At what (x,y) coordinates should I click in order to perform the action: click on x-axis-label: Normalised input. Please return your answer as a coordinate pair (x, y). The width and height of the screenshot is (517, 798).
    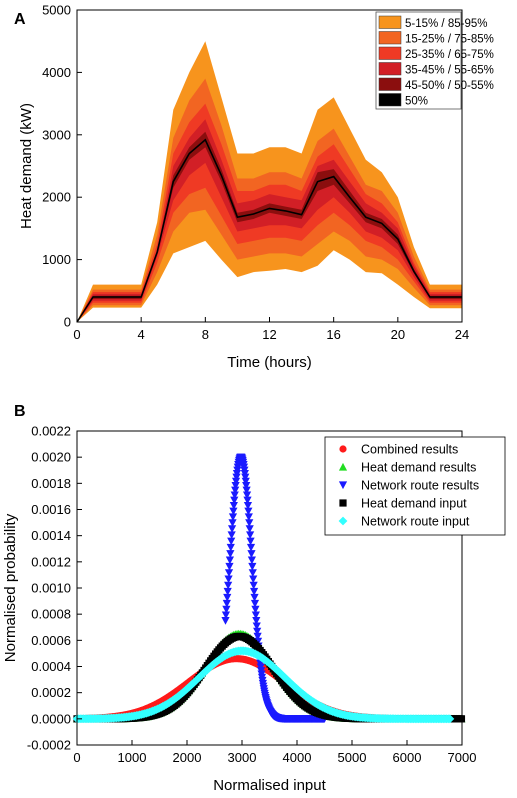
    Looking at the image, I should click on (269, 785).